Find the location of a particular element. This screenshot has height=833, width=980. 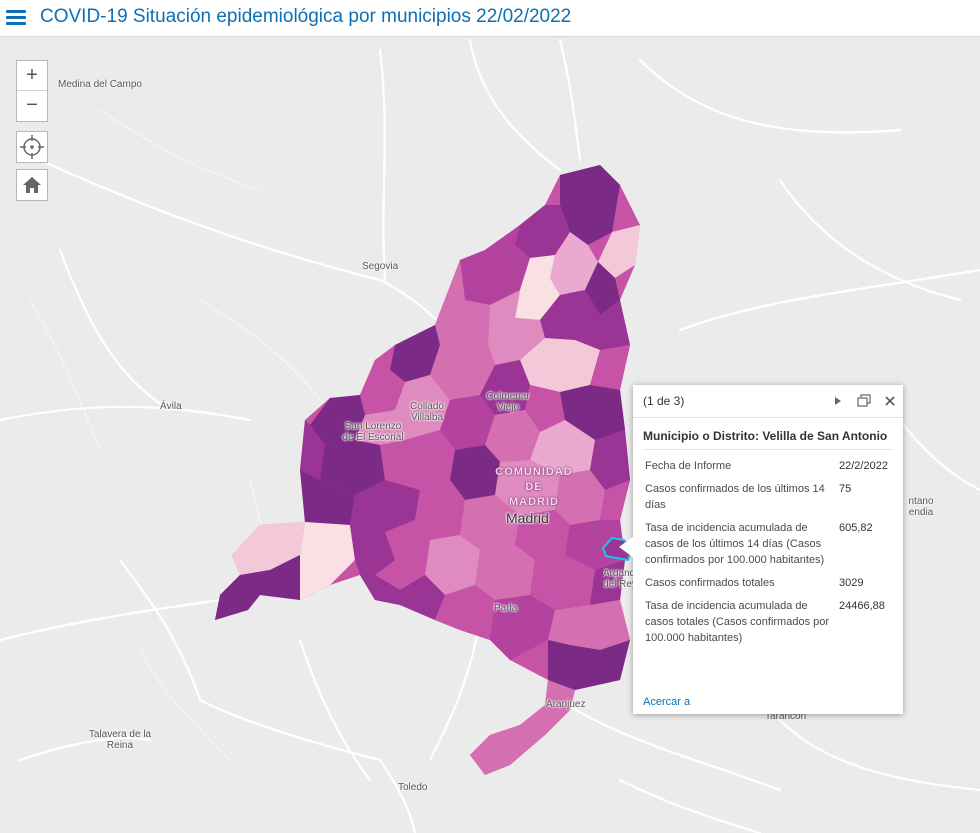

attribute-label: Casos confirmados totales is located at coordinates (710, 583).